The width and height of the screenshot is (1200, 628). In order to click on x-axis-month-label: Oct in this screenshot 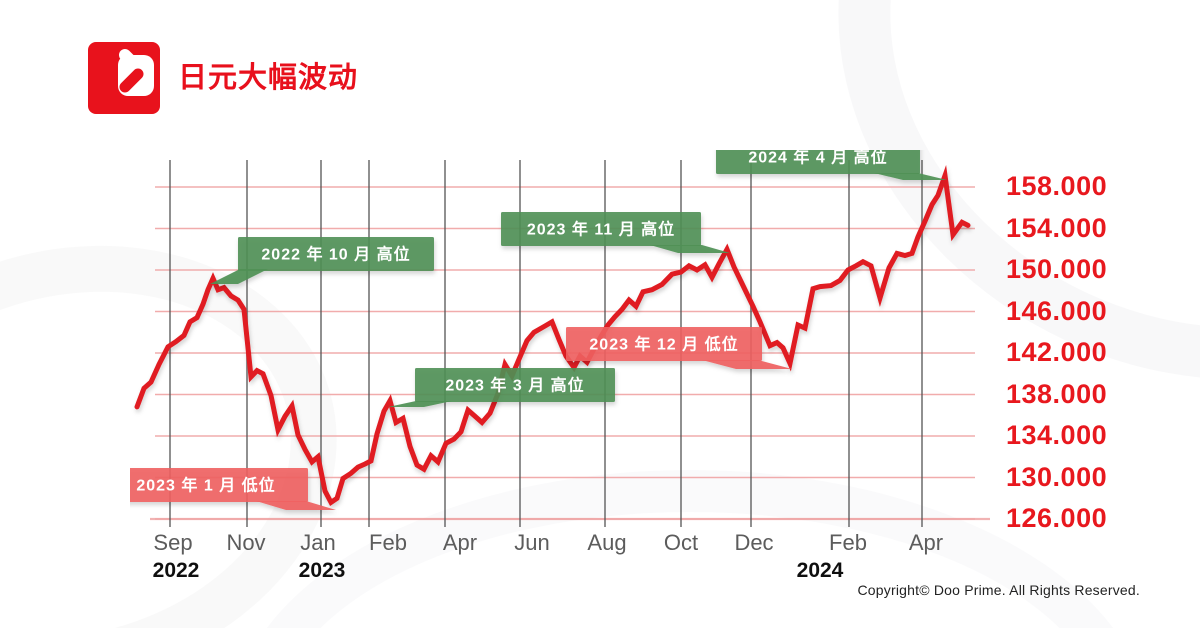, I will do `click(681, 542)`.